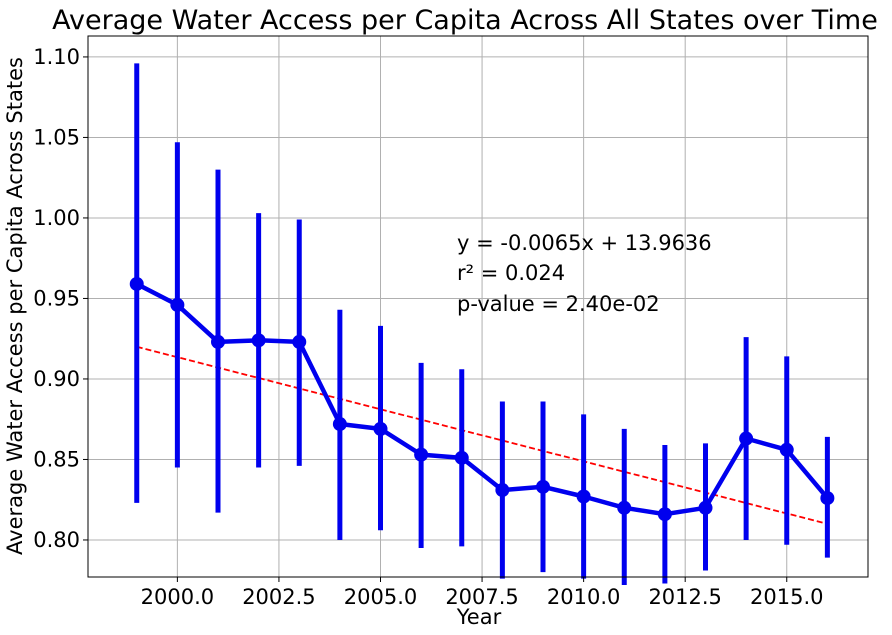 The height and width of the screenshot is (635, 892). I want to click on x-tick-label: 2010.0, so click(583, 597).